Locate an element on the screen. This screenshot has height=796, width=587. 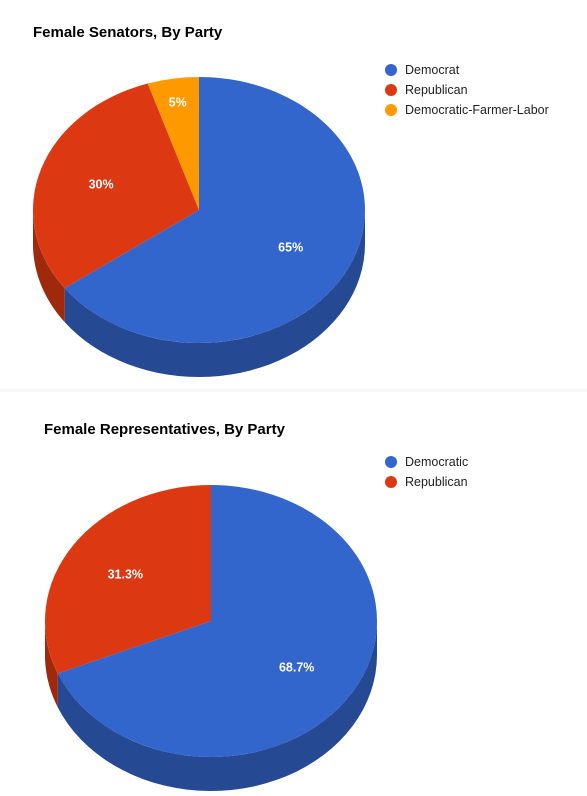
divider is located at coordinates (293, 390).